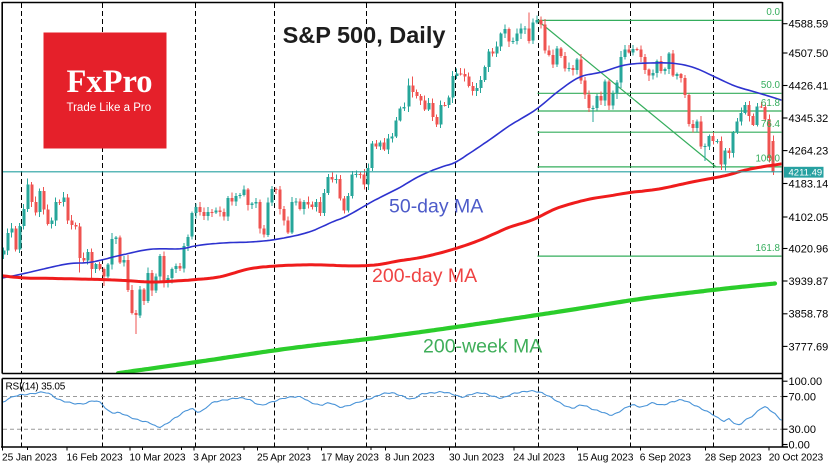  What do you see at coordinates (109, 108) in the screenshot?
I see `svg-text: Trade Like a Pro` at bounding box center [109, 108].